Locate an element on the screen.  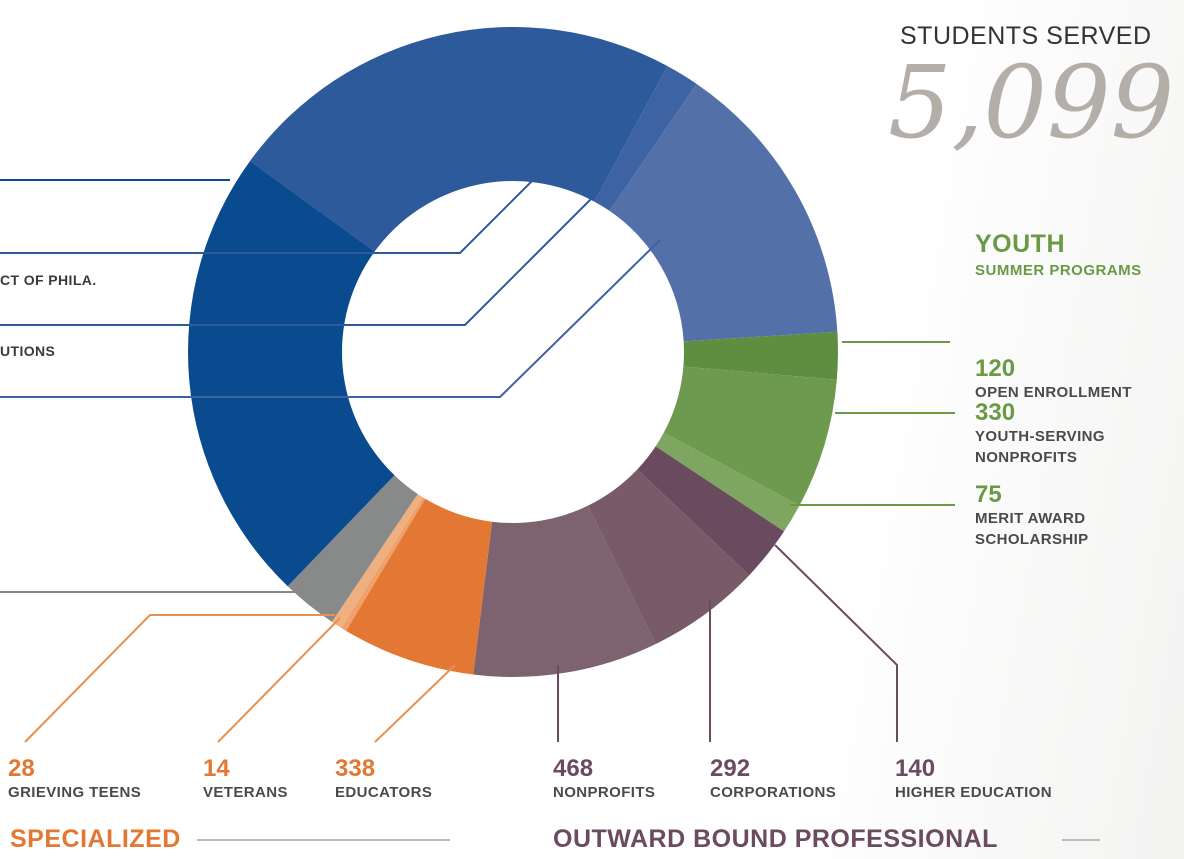
value-label: 468 is located at coordinates (573, 768).